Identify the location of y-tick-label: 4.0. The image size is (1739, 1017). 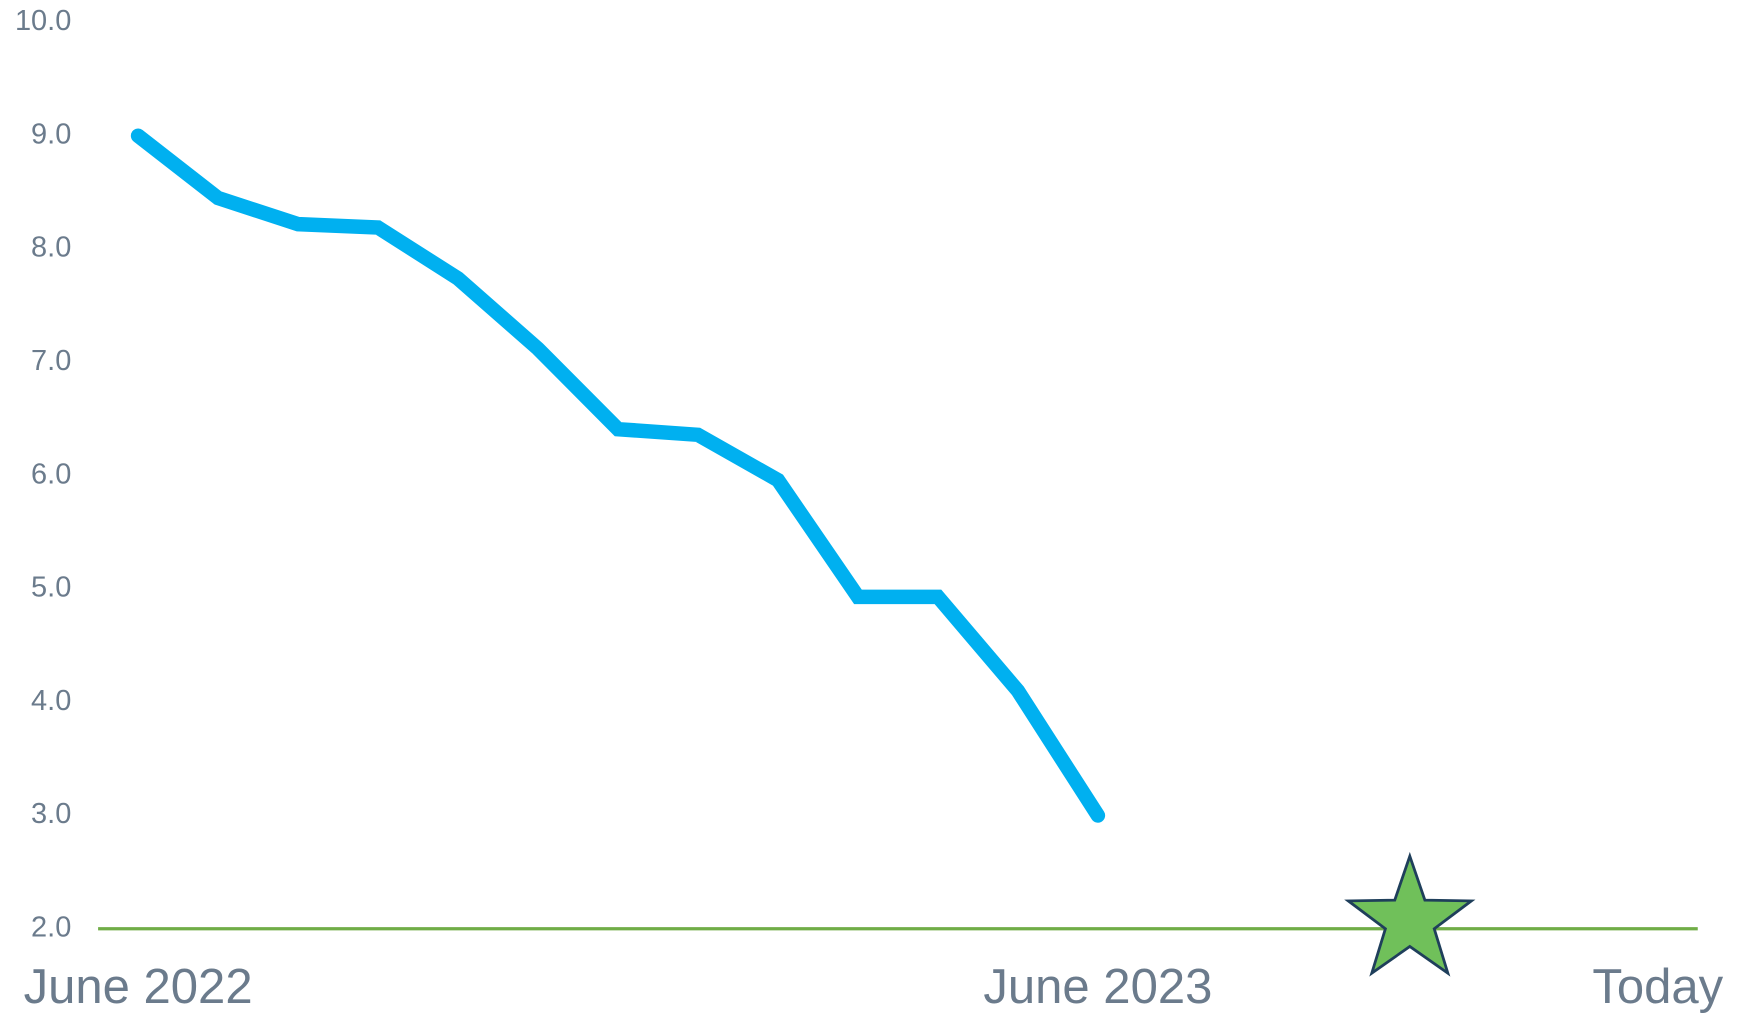
(51, 701).